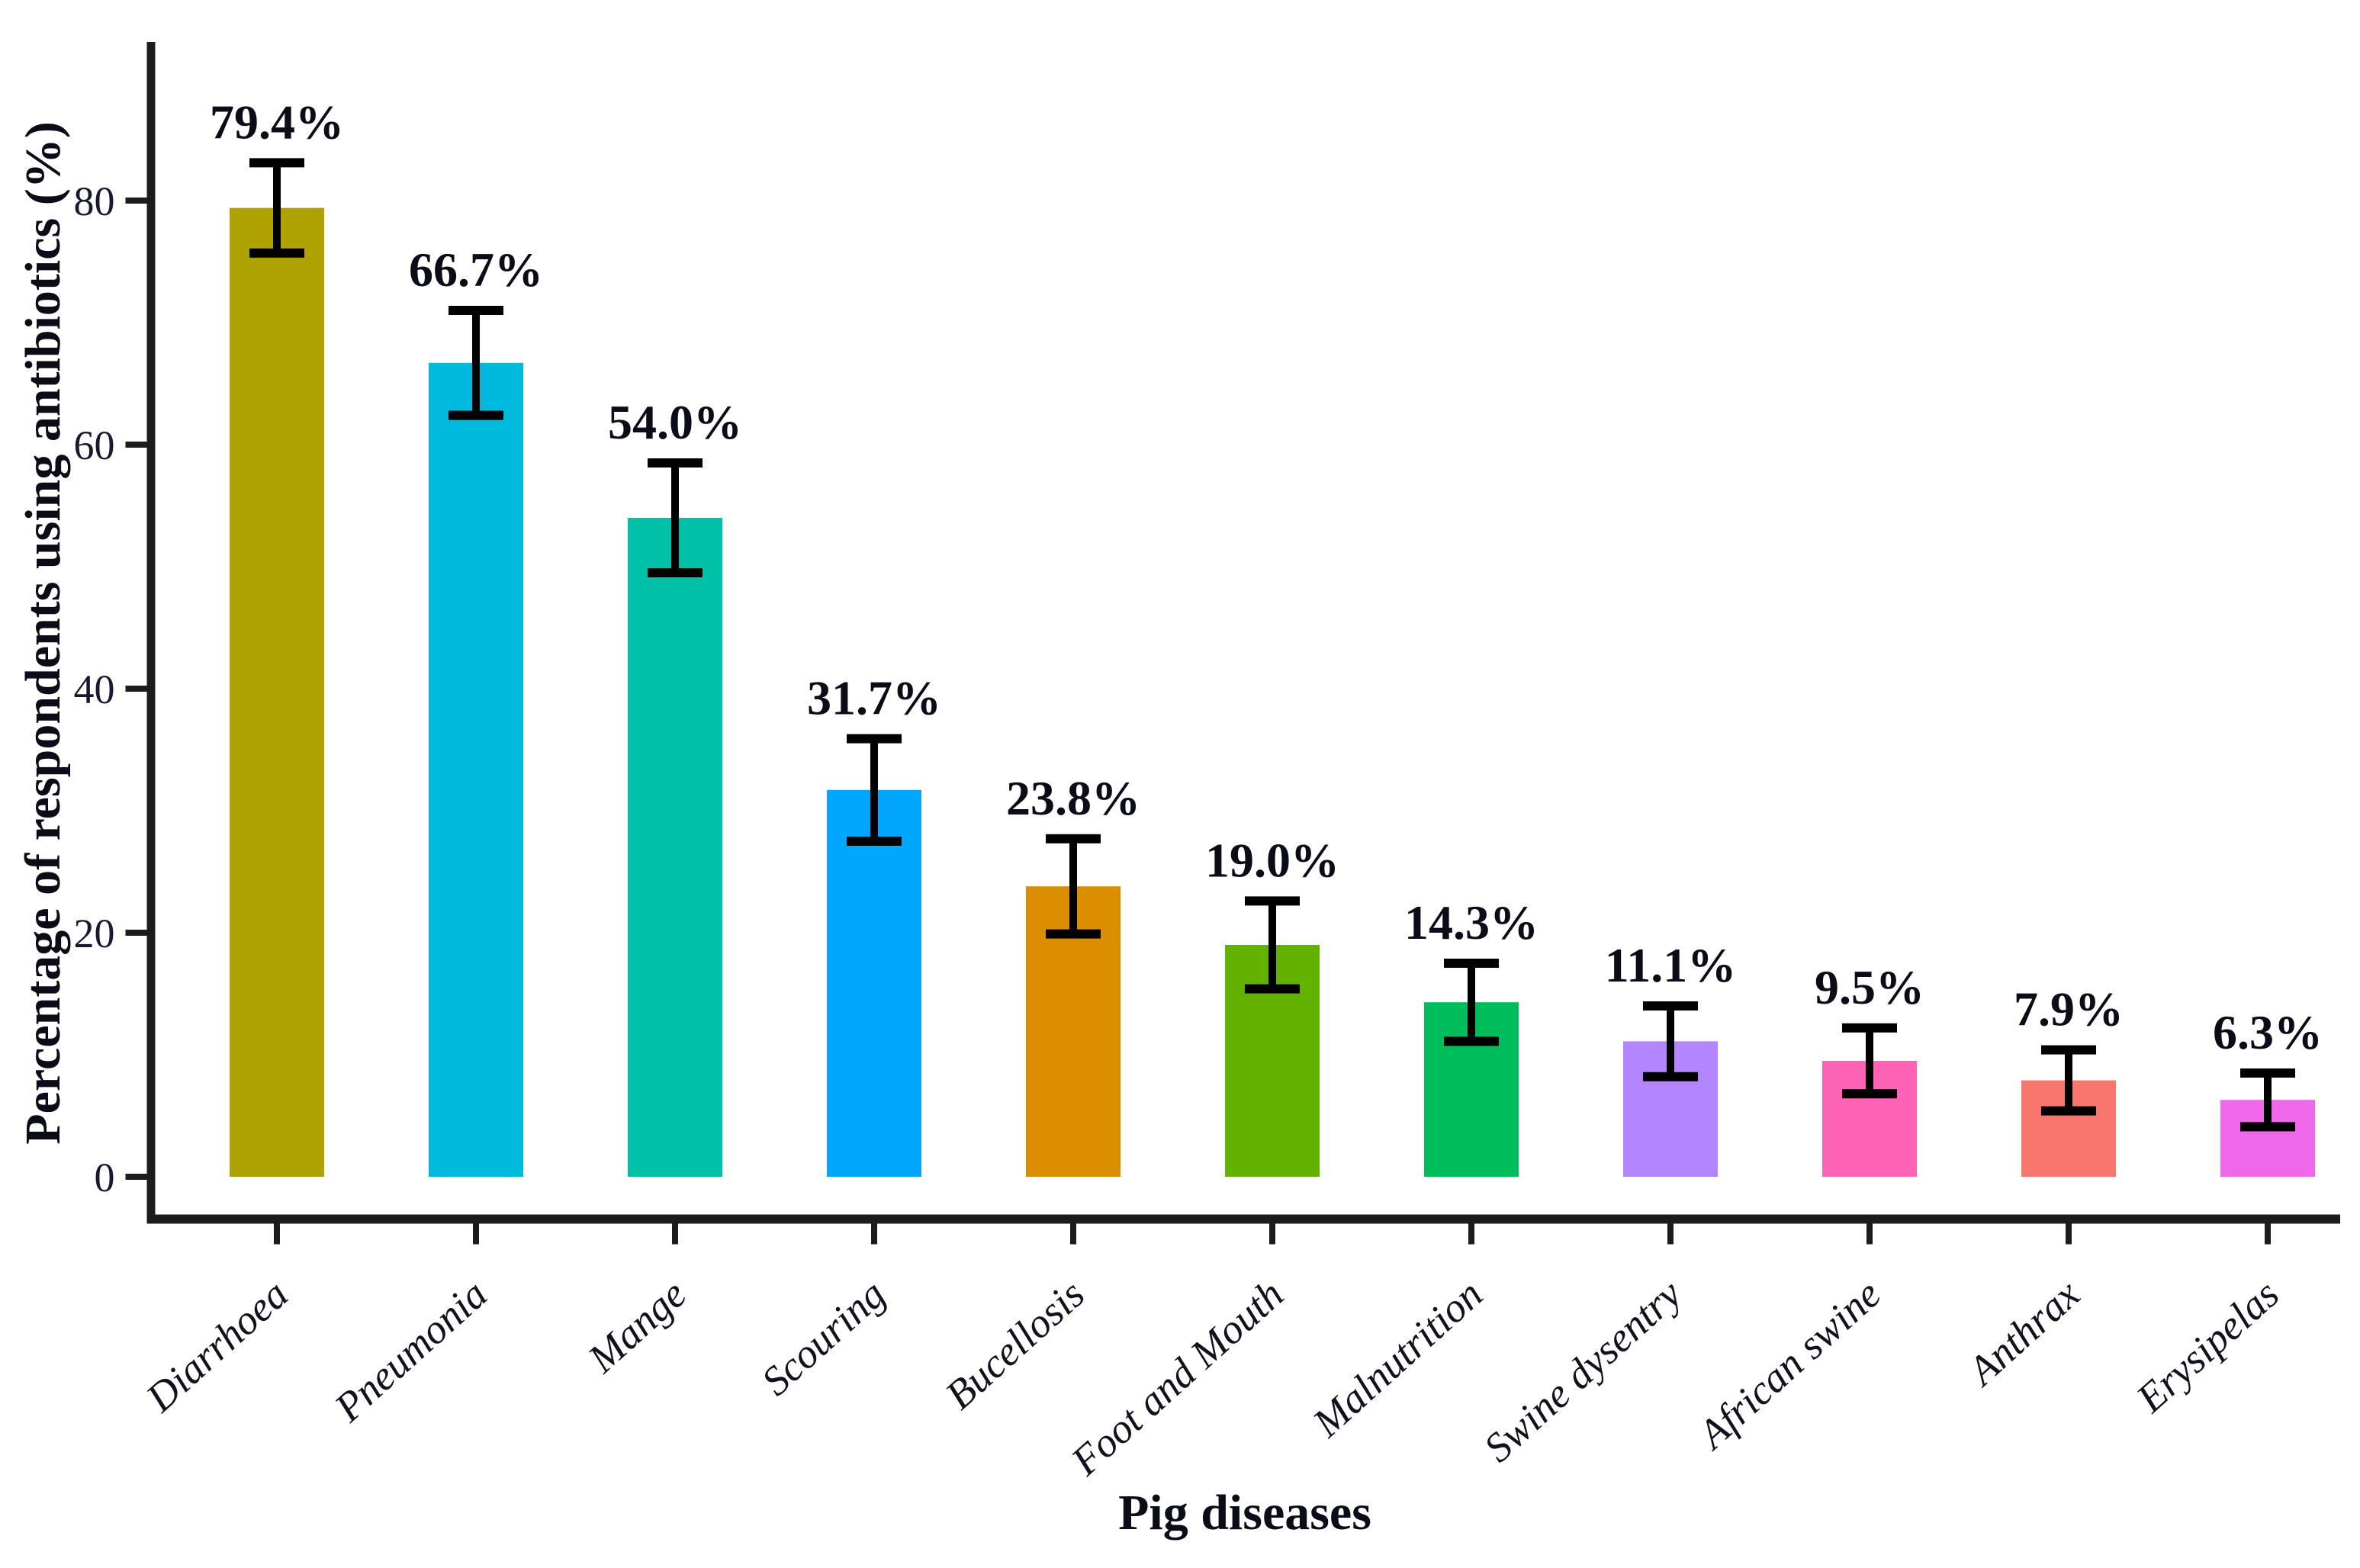  What do you see at coordinates (277, 122) in the screenshot?
I see `value-label-diarrhoea: 79.4%` at bounding box center [277, 122].